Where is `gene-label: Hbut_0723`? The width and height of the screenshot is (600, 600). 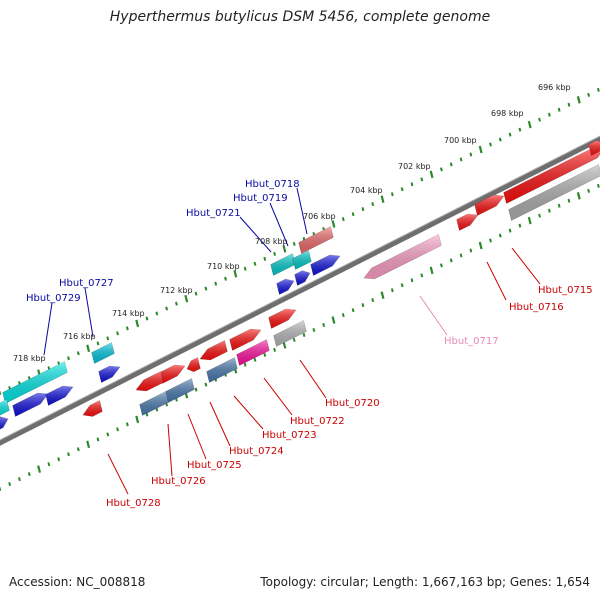 gene-label: Hbut_0723 is located at coordinates (289, 435).